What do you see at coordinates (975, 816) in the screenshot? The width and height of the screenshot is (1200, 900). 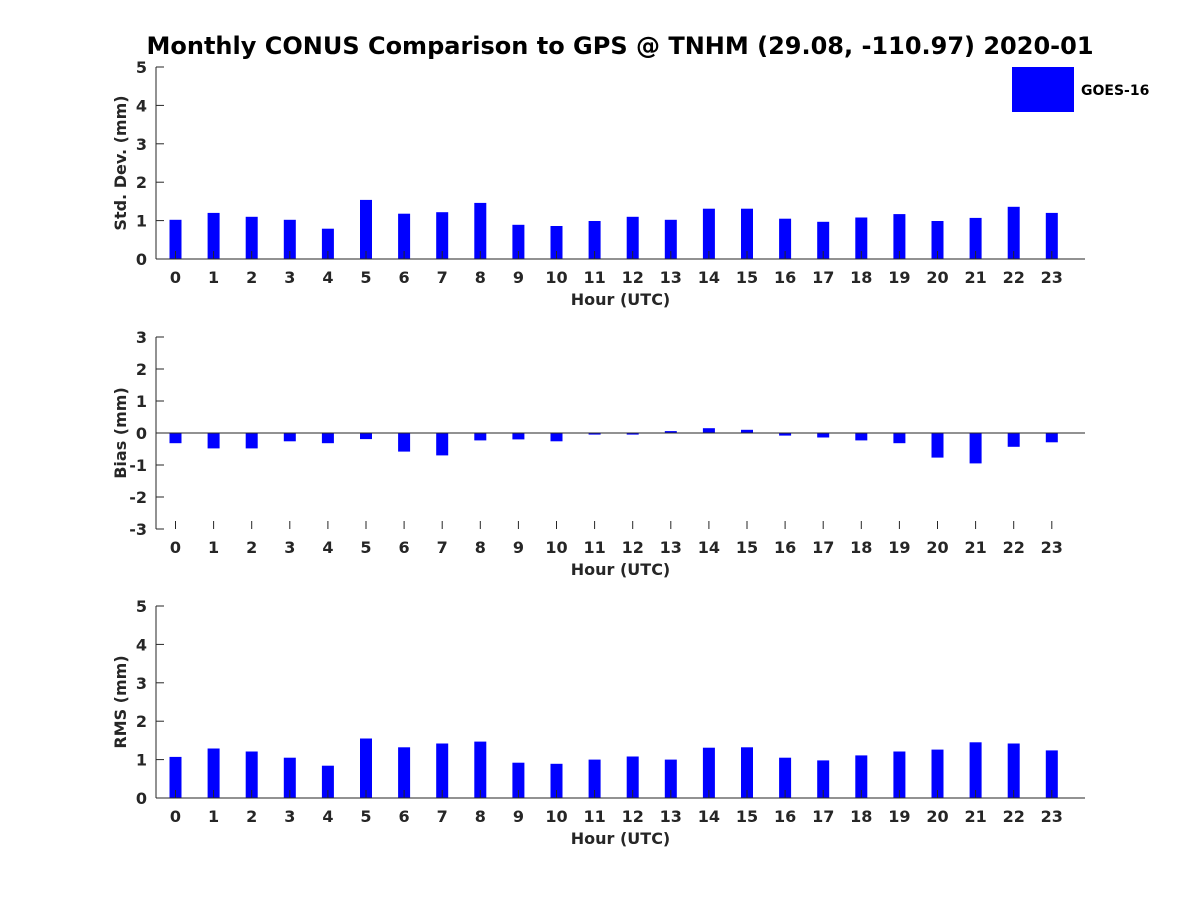 I see `rms-x-tick-label: 21` at bounding box center [975, 816].